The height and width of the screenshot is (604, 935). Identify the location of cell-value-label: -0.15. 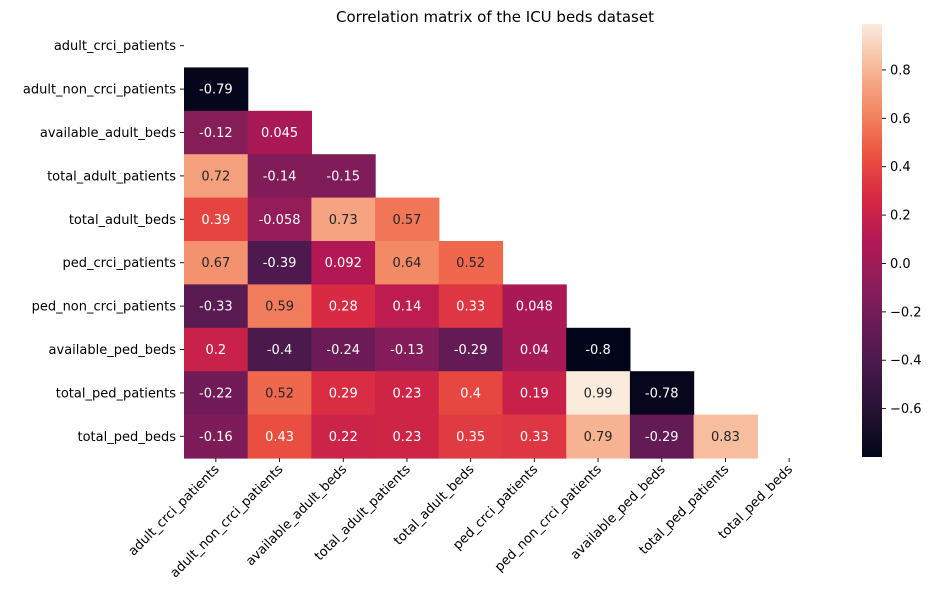
(343, 176).